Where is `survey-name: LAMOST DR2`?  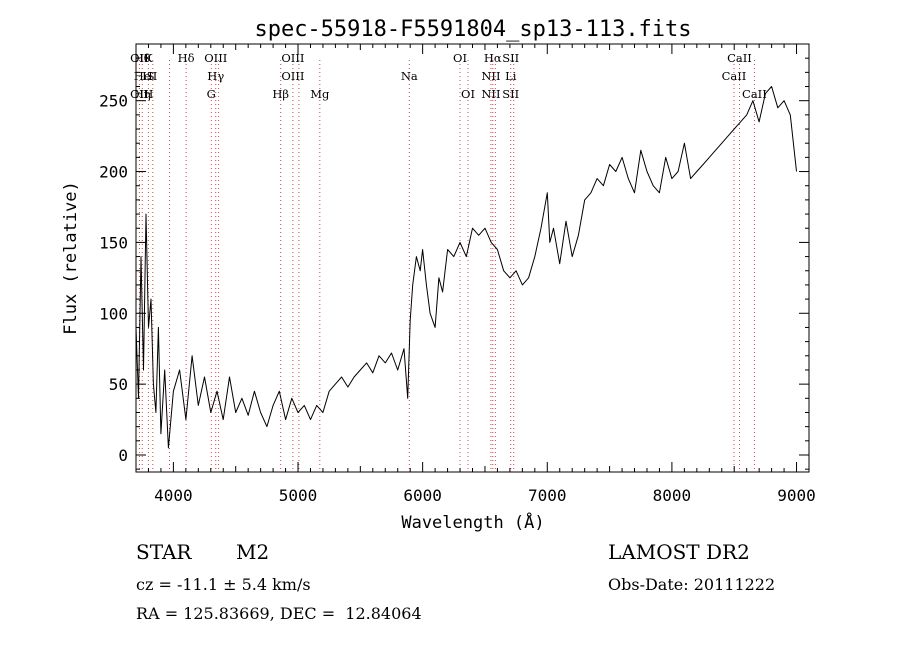
survey-name: LAMOST DR2 is located at coordinates (679, 552).